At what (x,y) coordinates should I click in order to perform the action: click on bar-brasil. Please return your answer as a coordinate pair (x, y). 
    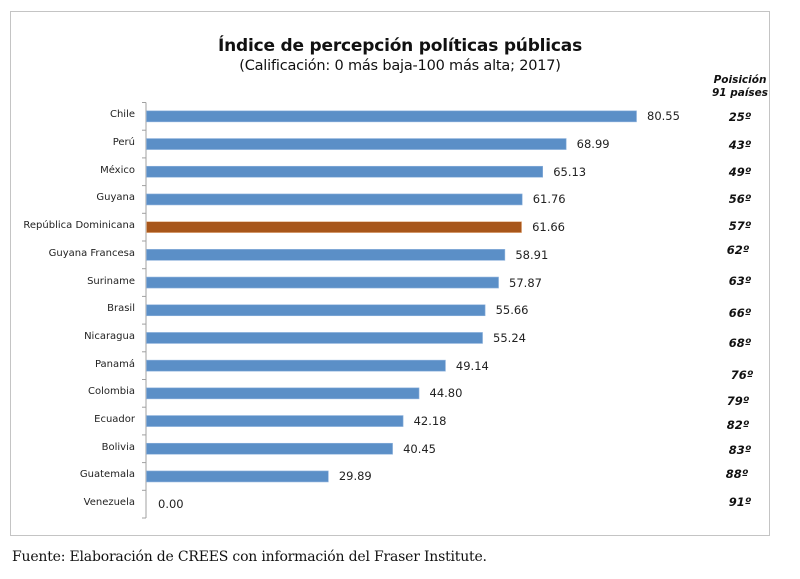
    Looking at the image, I should click on (316, 310).